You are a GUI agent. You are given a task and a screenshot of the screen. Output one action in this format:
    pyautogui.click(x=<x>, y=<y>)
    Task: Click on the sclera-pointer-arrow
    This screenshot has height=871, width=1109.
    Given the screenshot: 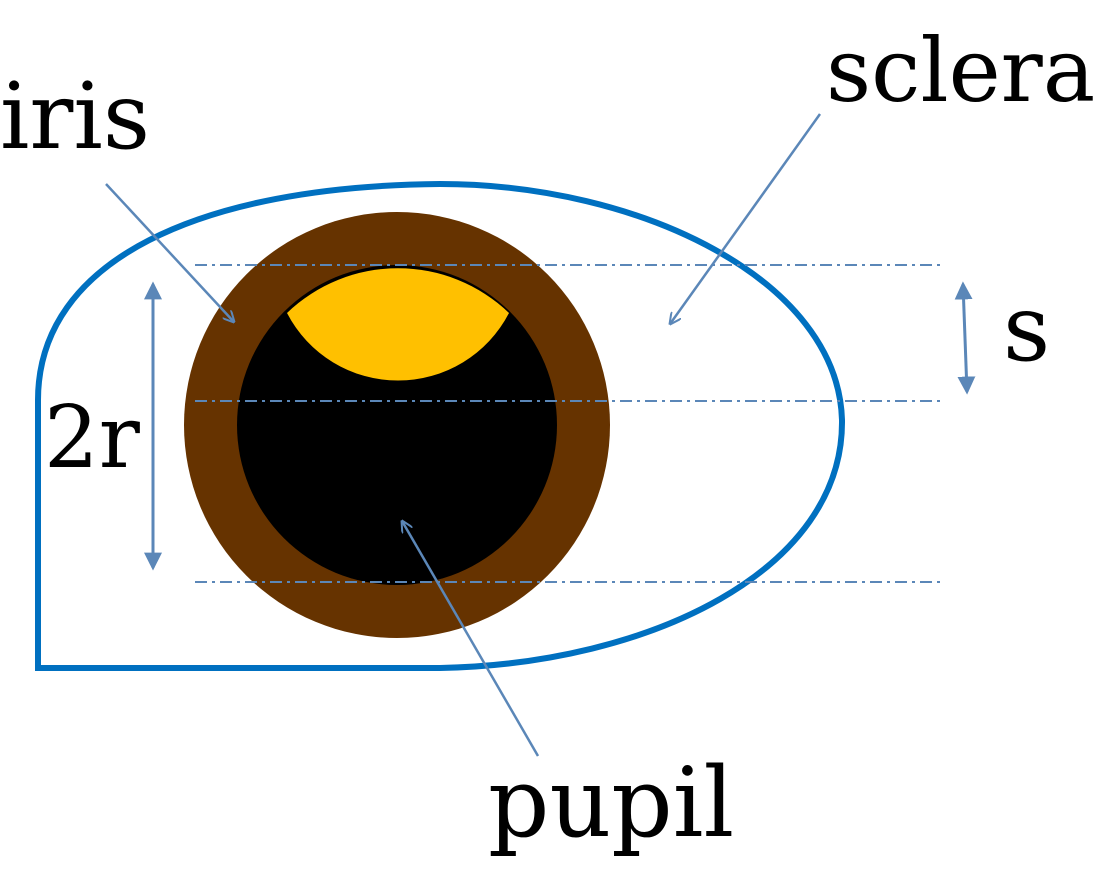 What is the action you would take?
    pyautogui.click(x=746, y=218)
    